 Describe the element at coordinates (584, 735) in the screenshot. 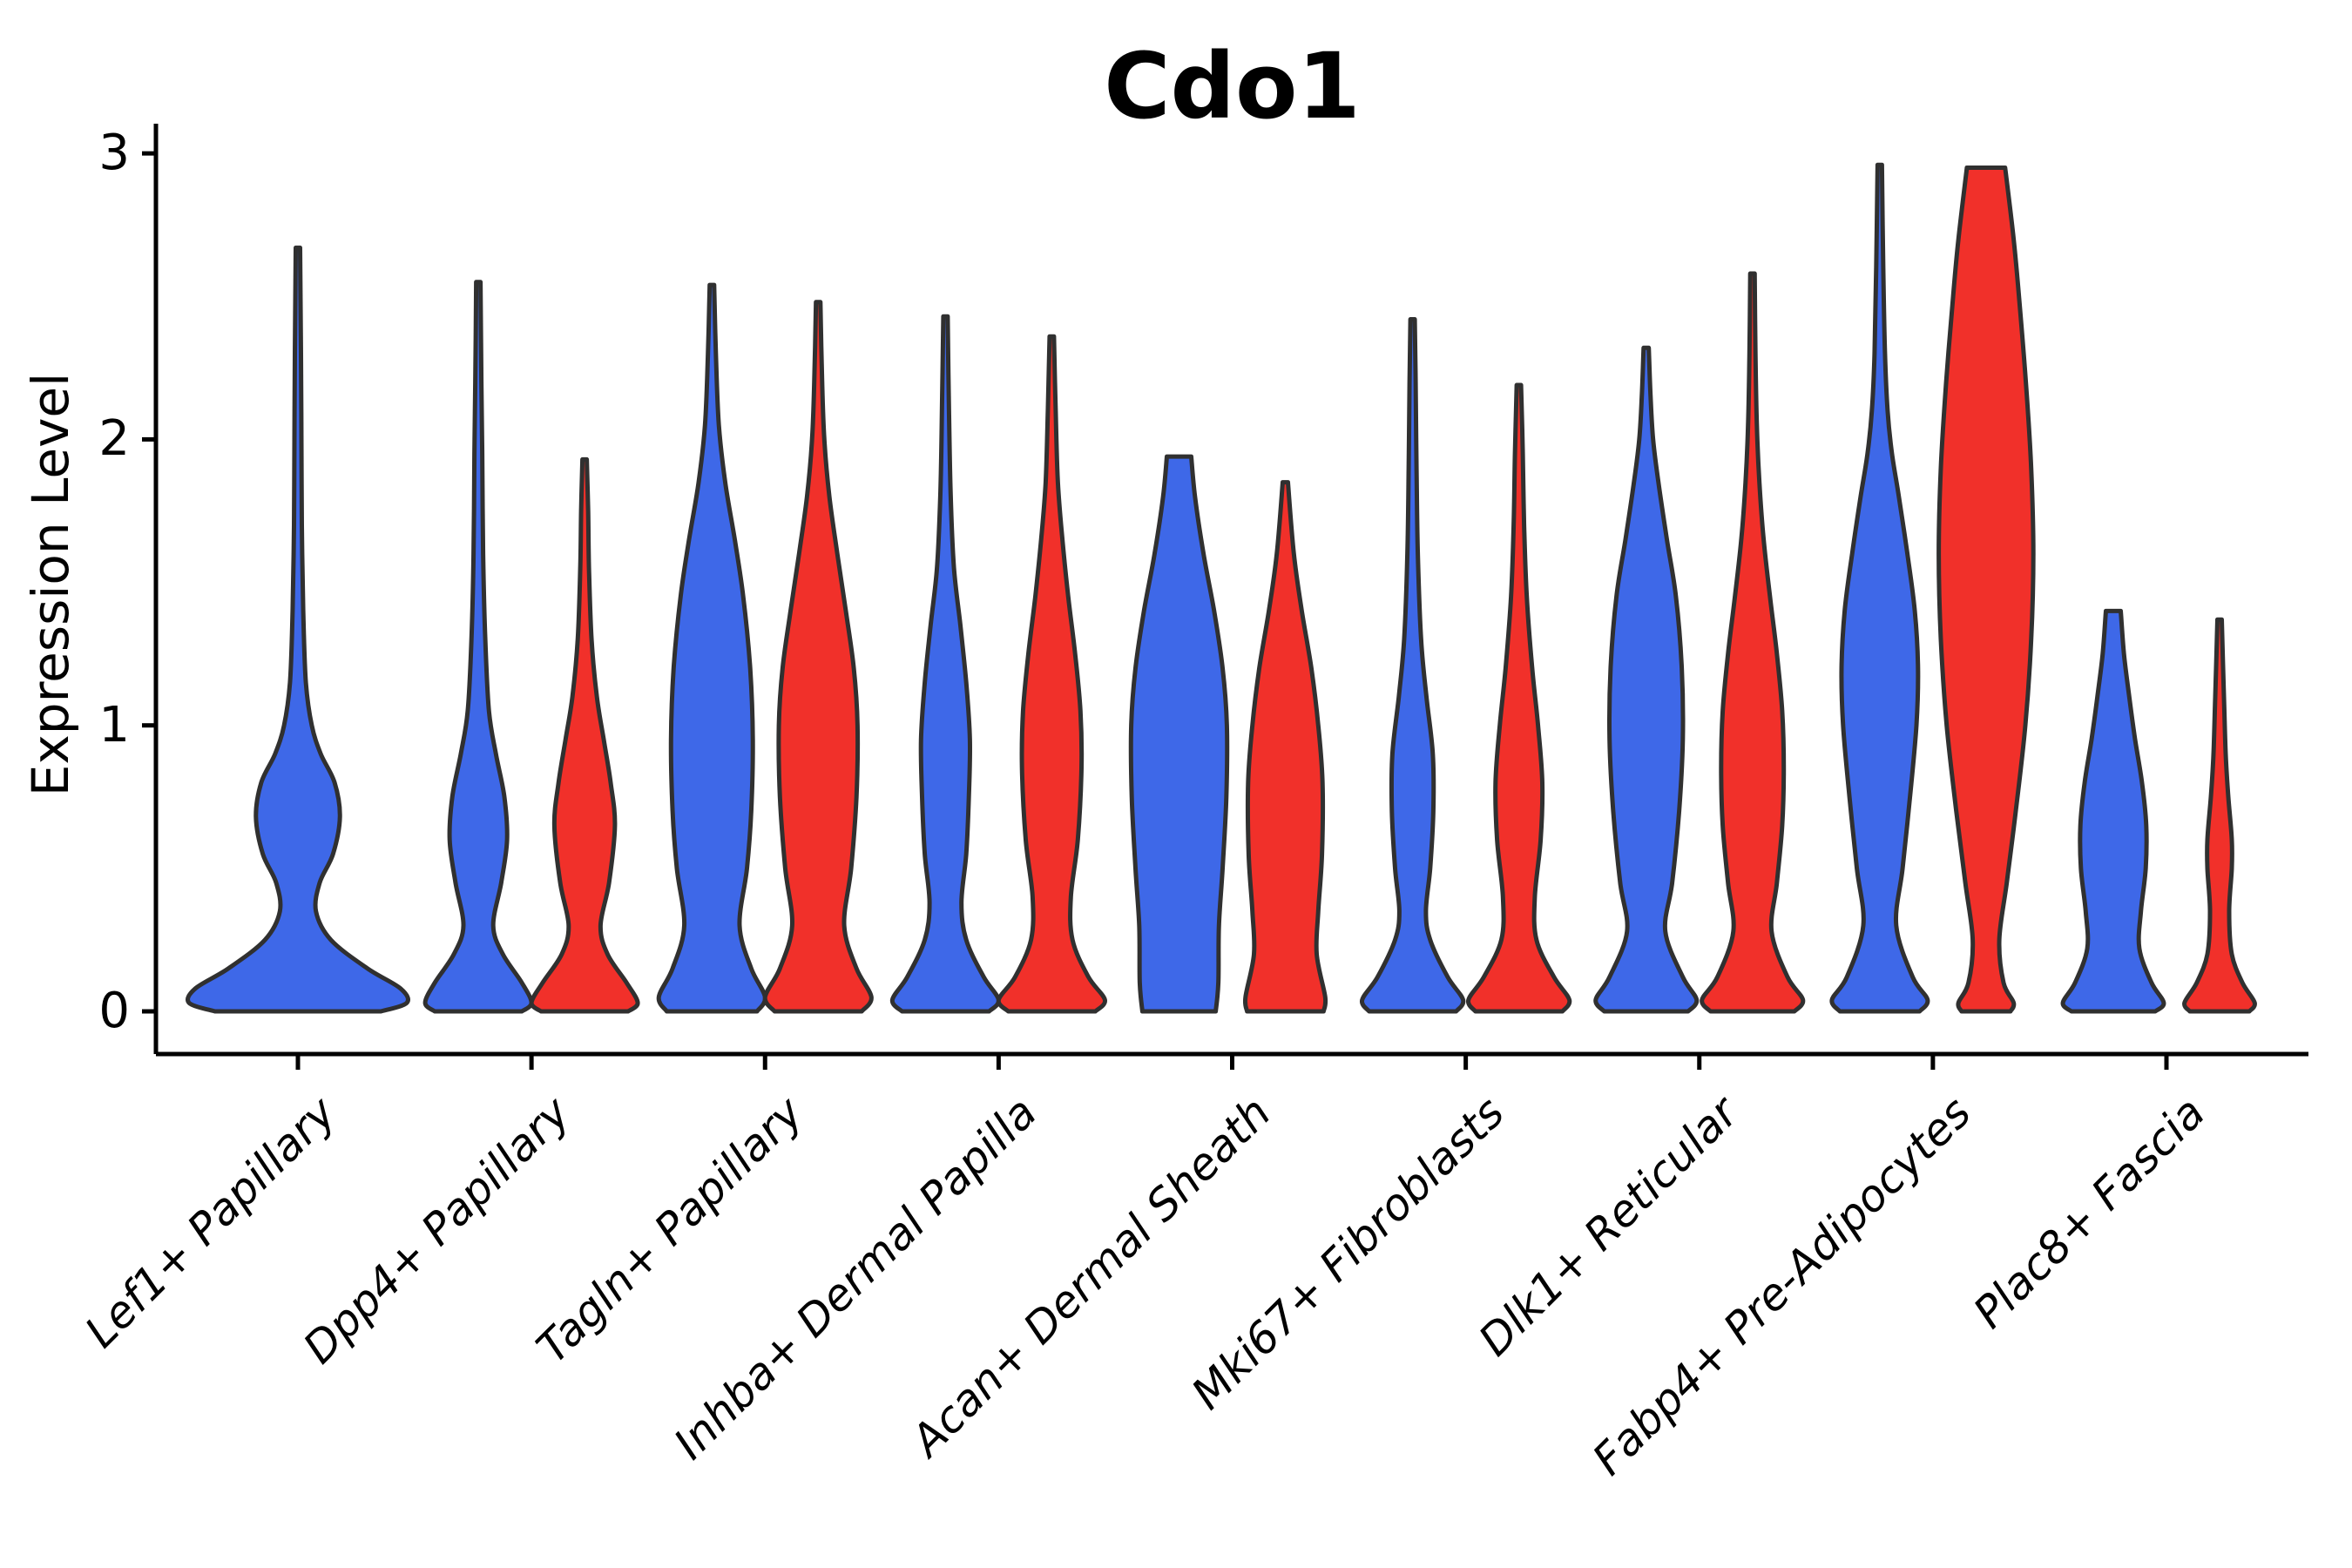

I see `violin-red-dpp4-papillary` at that location.